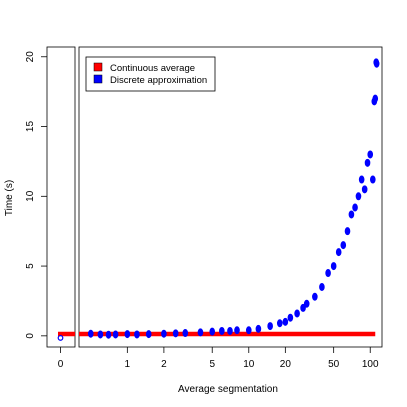  Describe the element at coordinates (334, 364) in the screenshot. I see `x-tick-label: 50` at that location.